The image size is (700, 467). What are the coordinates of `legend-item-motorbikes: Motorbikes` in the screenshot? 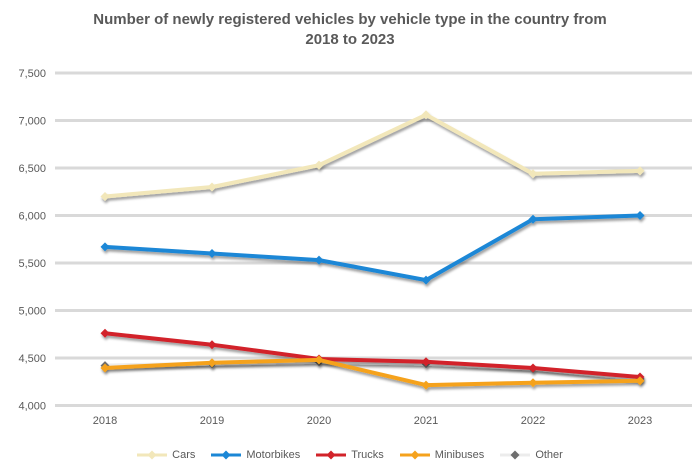 It's located at (255, 455).